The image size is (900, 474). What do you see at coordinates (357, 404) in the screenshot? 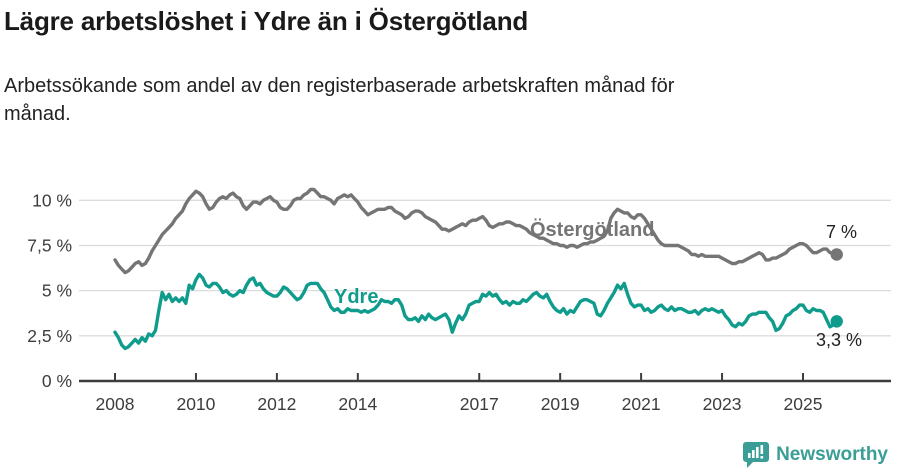
I see `x-axis-tick-label: 2014` at bounding box center [357, 404].